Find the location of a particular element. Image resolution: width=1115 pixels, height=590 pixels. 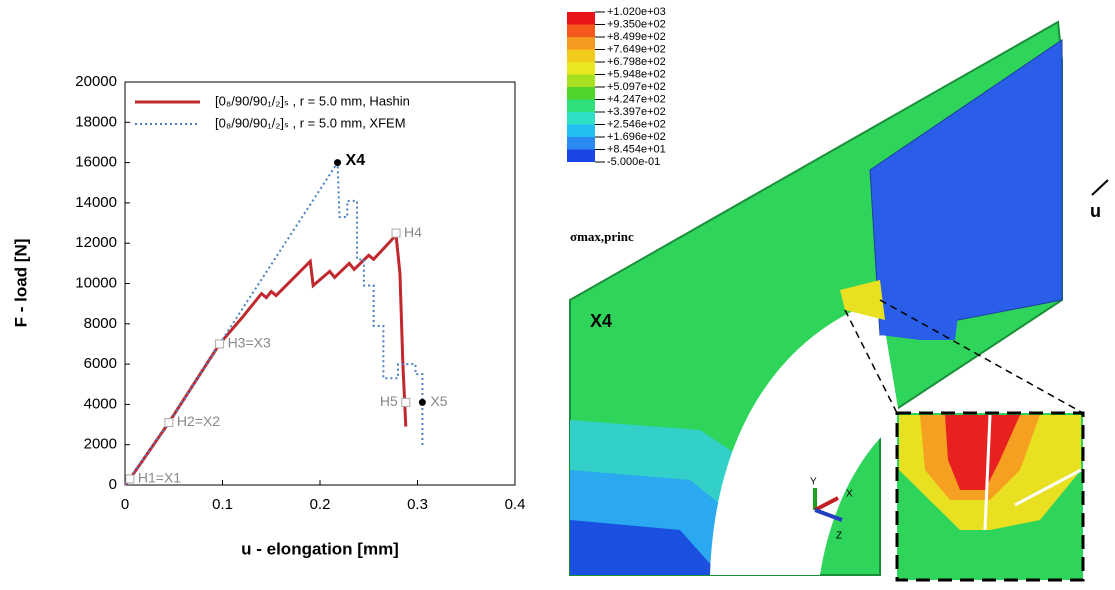

y-tick-label: 4000 is located at coordinates (100, 403).